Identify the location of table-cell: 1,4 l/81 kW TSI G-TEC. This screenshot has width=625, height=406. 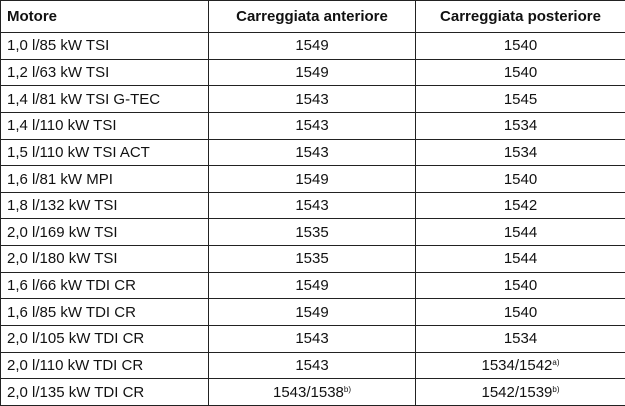
(104, 99).